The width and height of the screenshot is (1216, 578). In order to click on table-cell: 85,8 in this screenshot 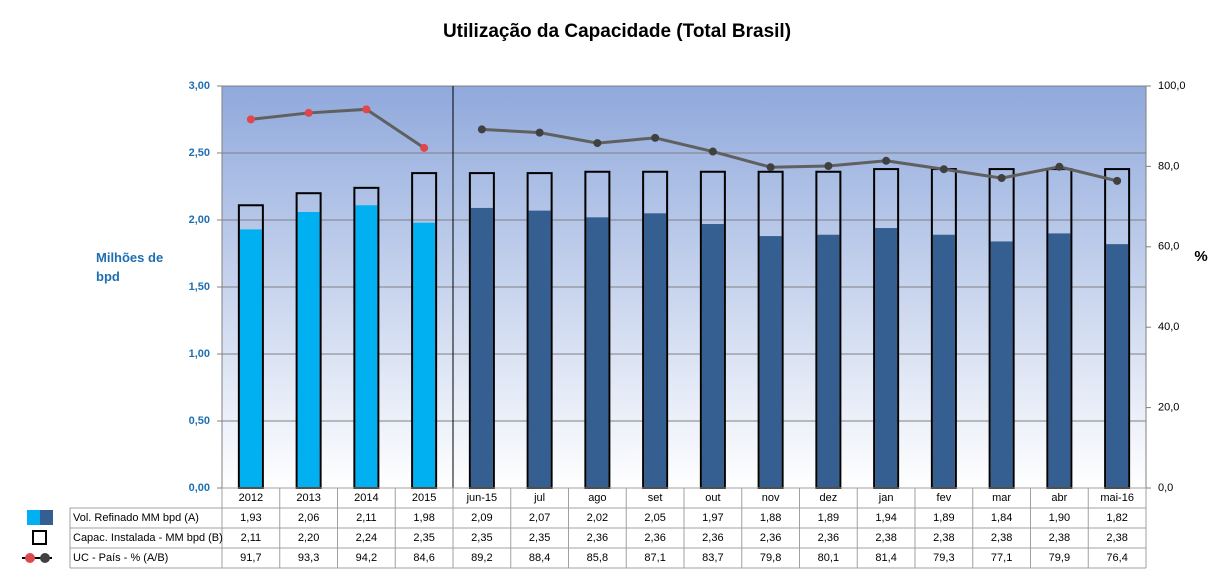, I will do `click(597, 558)`.